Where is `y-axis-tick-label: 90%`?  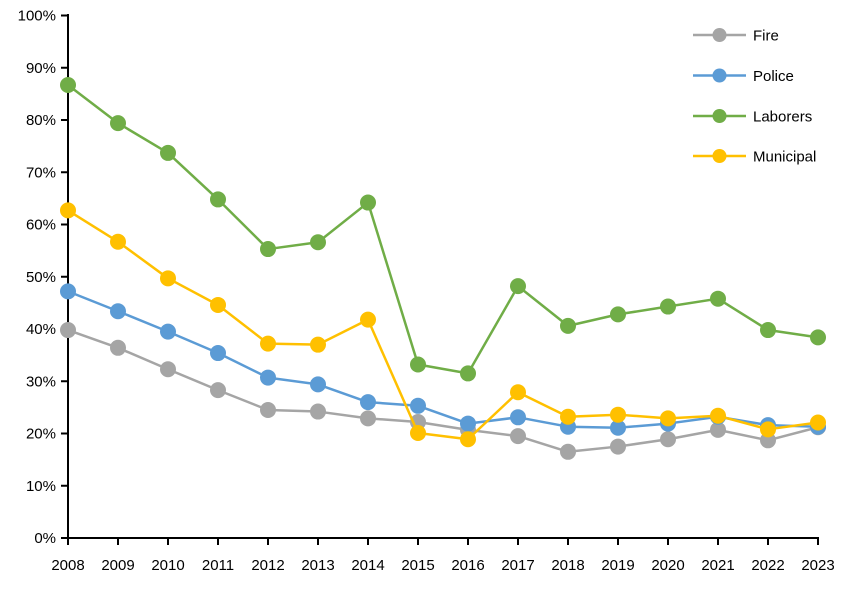 y-axis-tick-label: 90% is located at coordinates (41, 68).